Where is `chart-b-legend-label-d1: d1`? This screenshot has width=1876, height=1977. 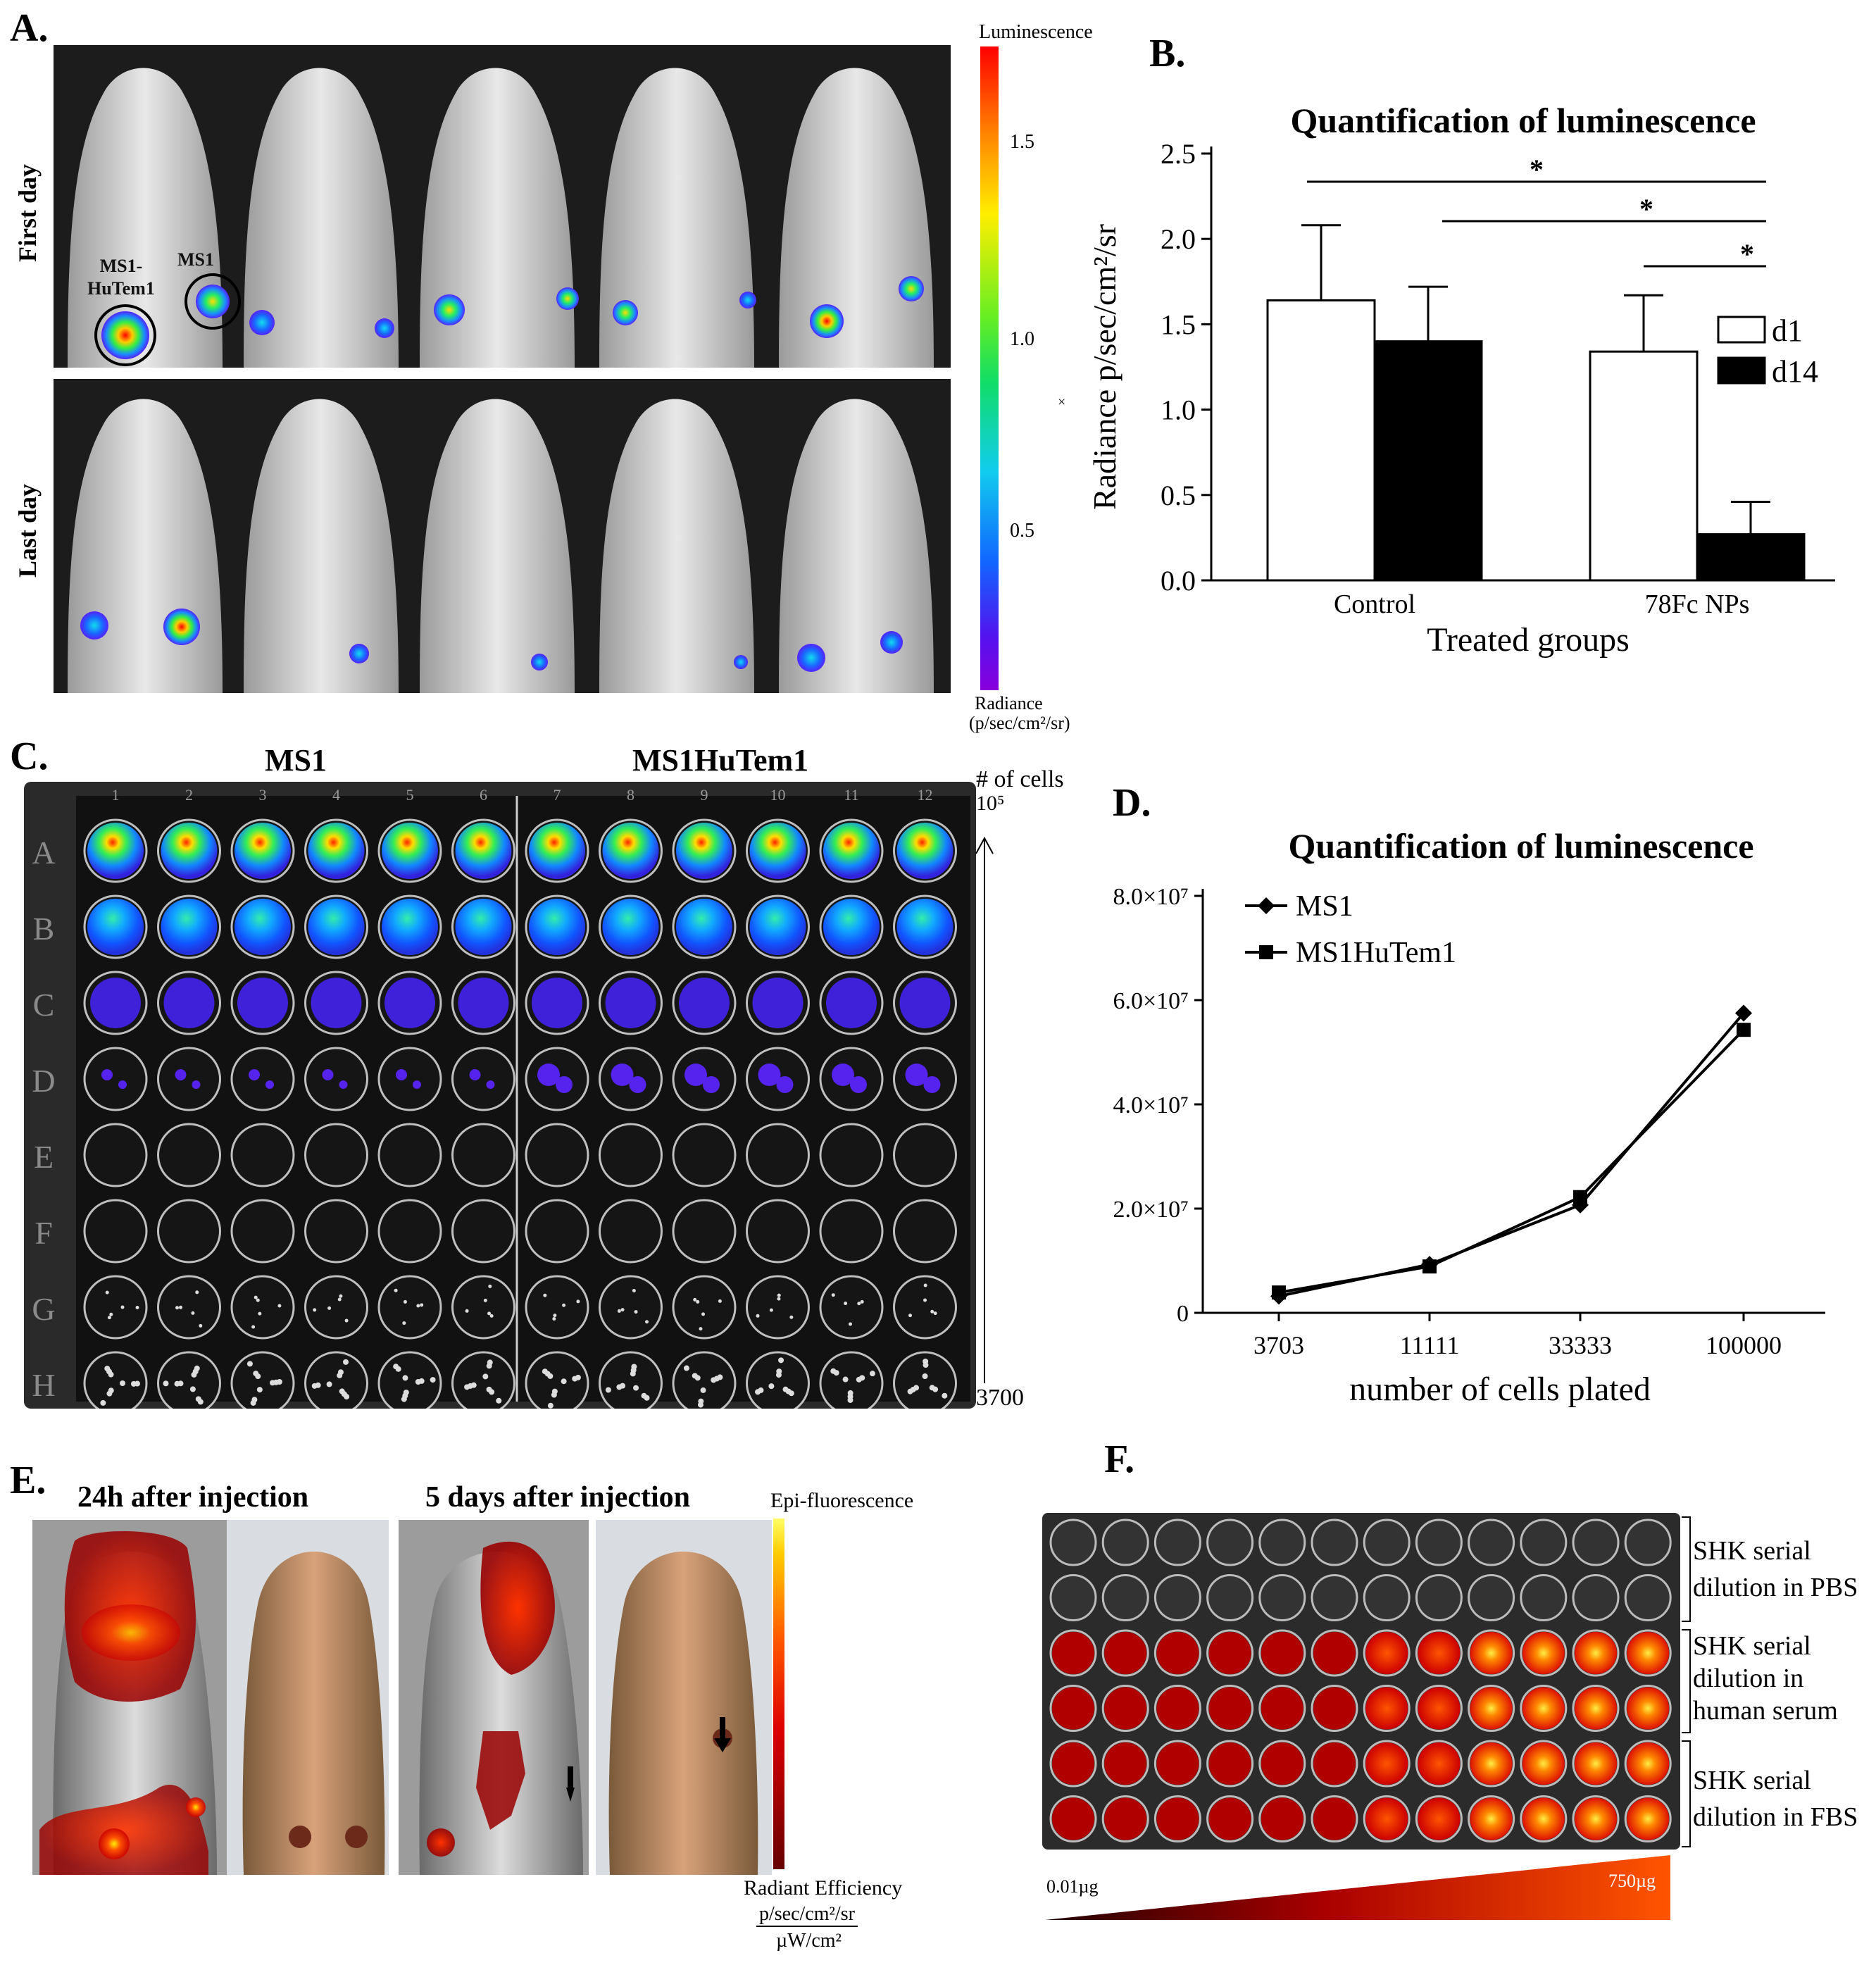
chart-b-legend-label-d1: d1 is located at coordinates (1787, 330).